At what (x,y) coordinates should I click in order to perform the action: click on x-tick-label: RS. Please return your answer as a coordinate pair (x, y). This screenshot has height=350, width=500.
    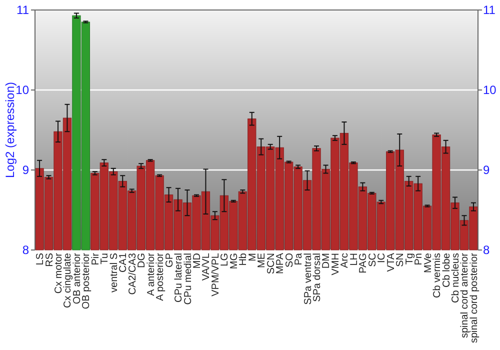
    Looking at the image, I should click on (50, 259).